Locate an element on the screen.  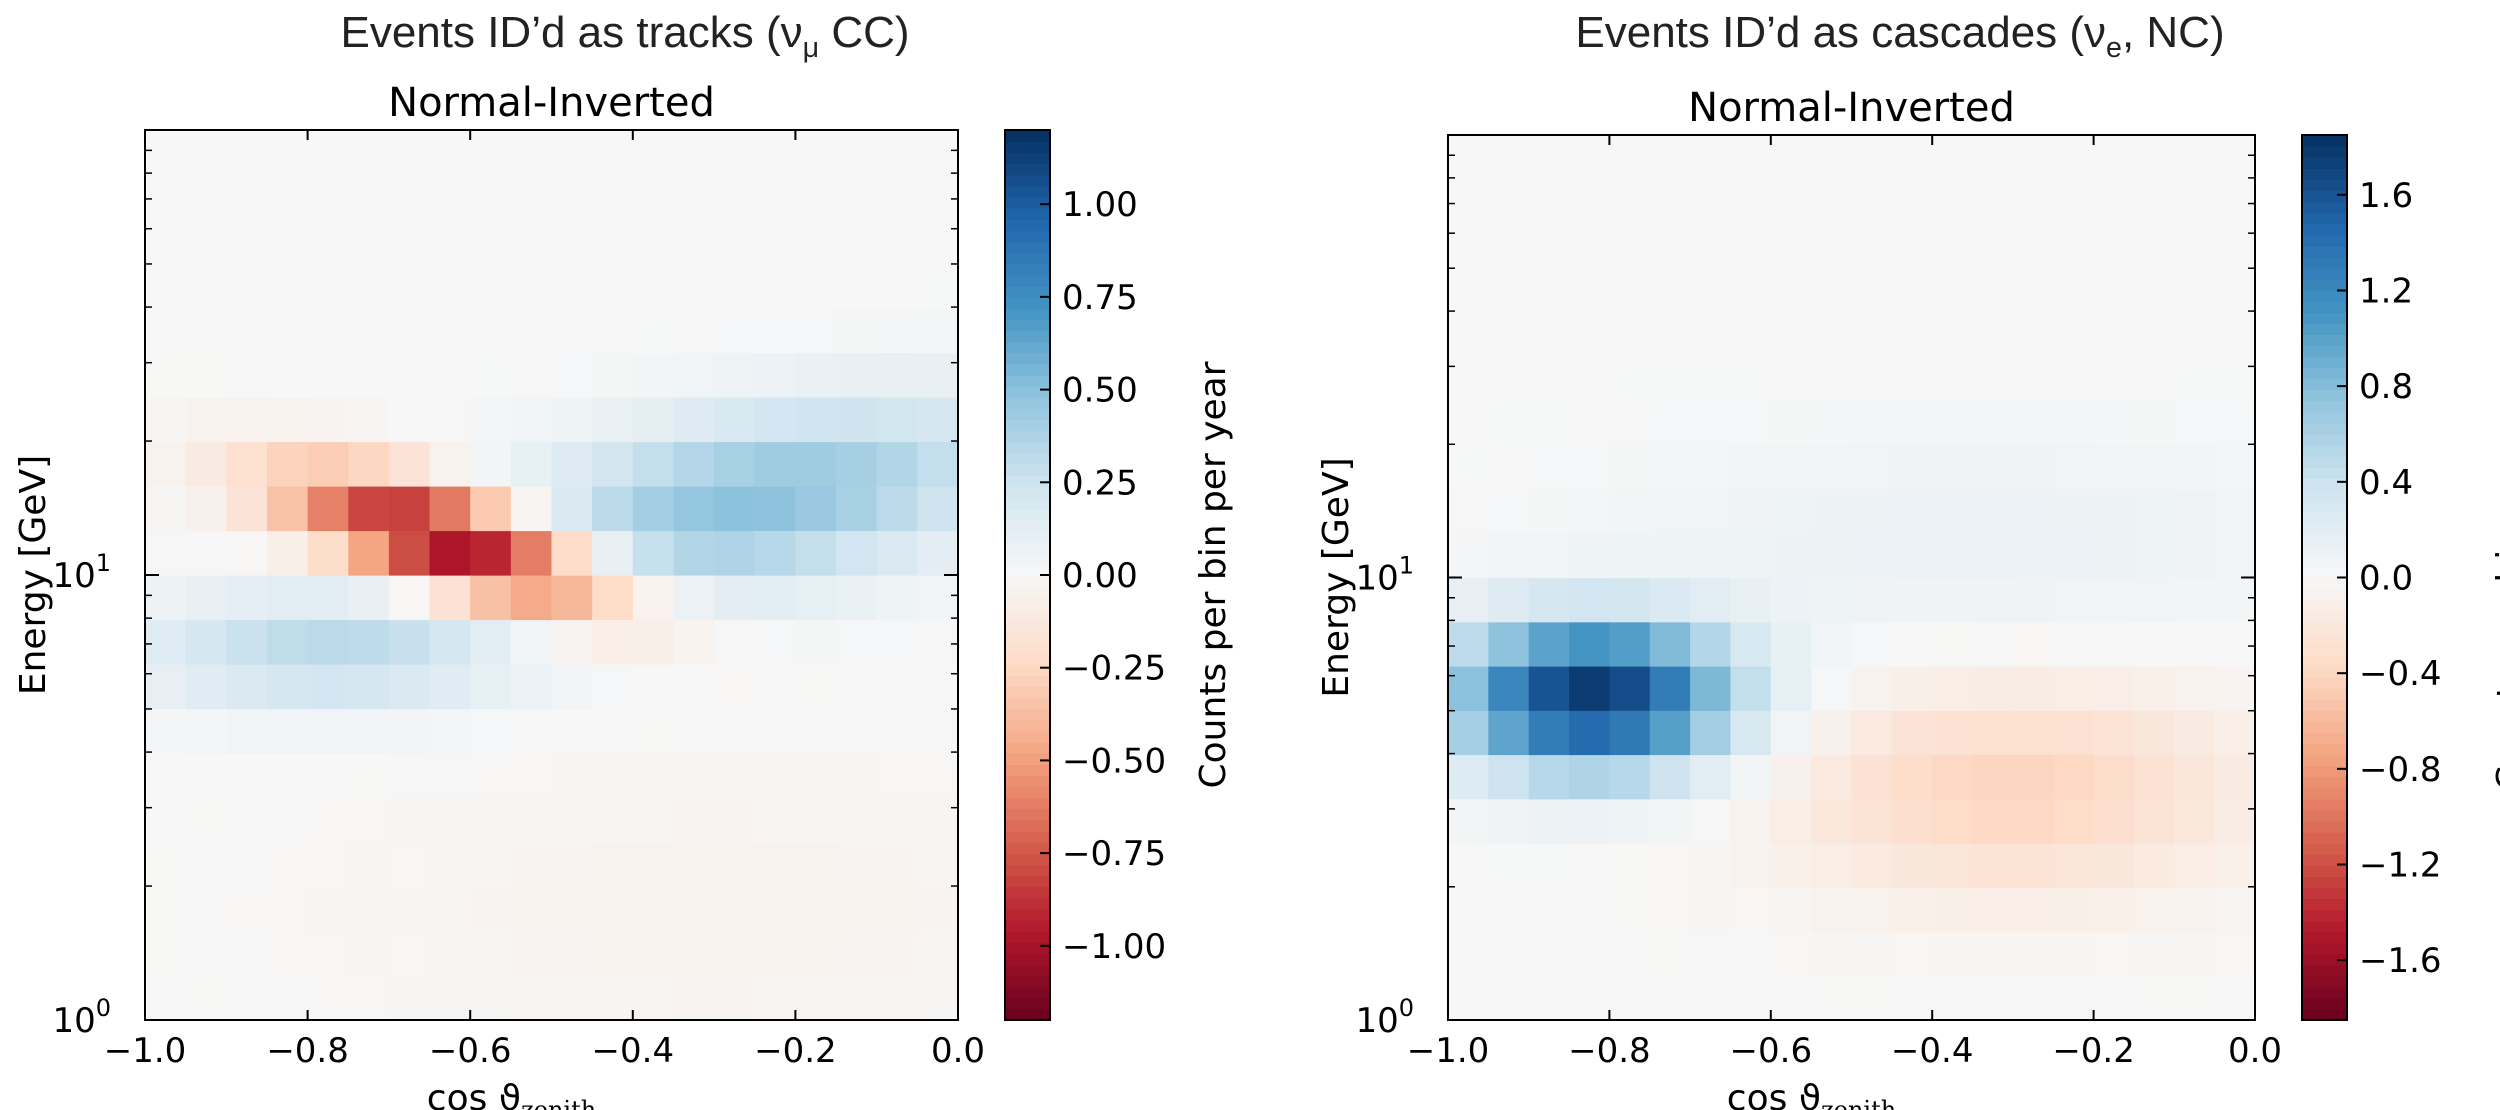
x-tick-label: −0.2 is located at coordinates (795, 1051).